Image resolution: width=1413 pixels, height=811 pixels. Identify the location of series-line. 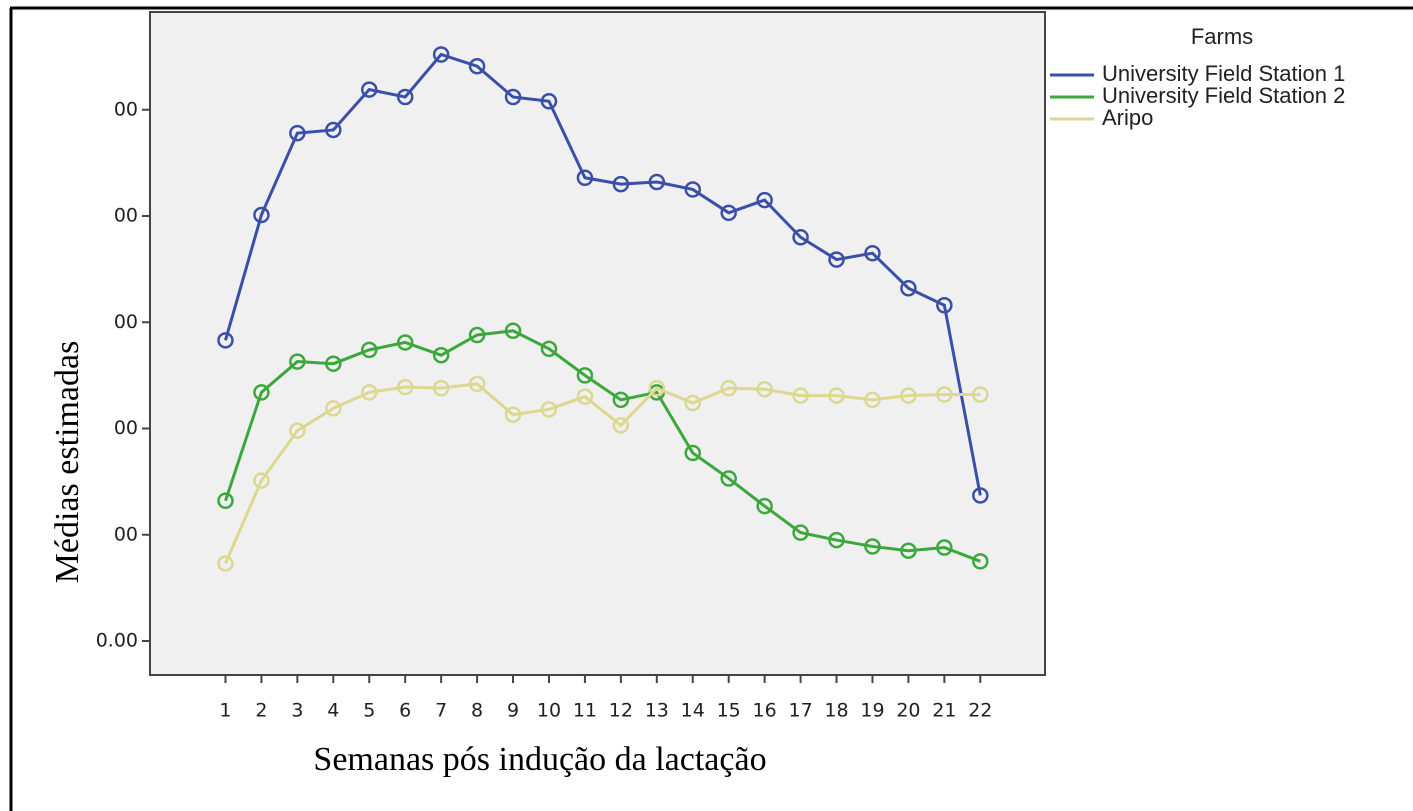
(602, 473).